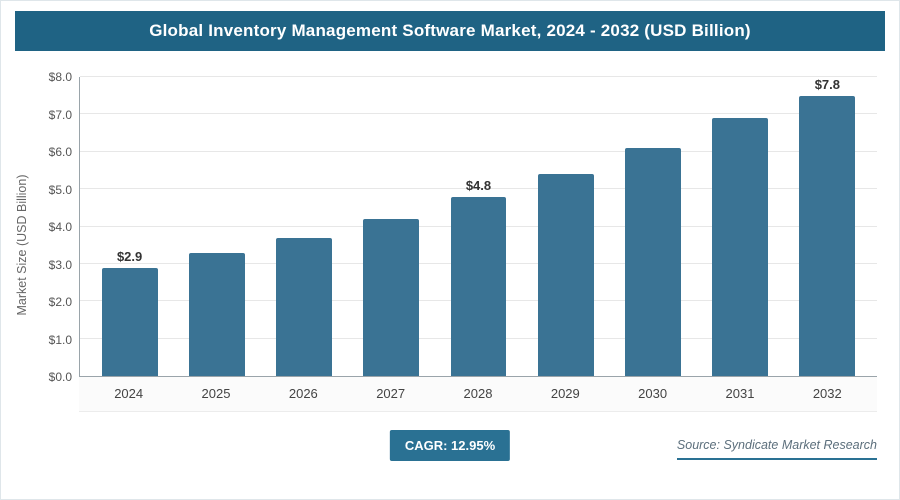  Describe the element at coordinates (60, 302) in the screenshot. I see `y-tick-label: $2.0` at that location.